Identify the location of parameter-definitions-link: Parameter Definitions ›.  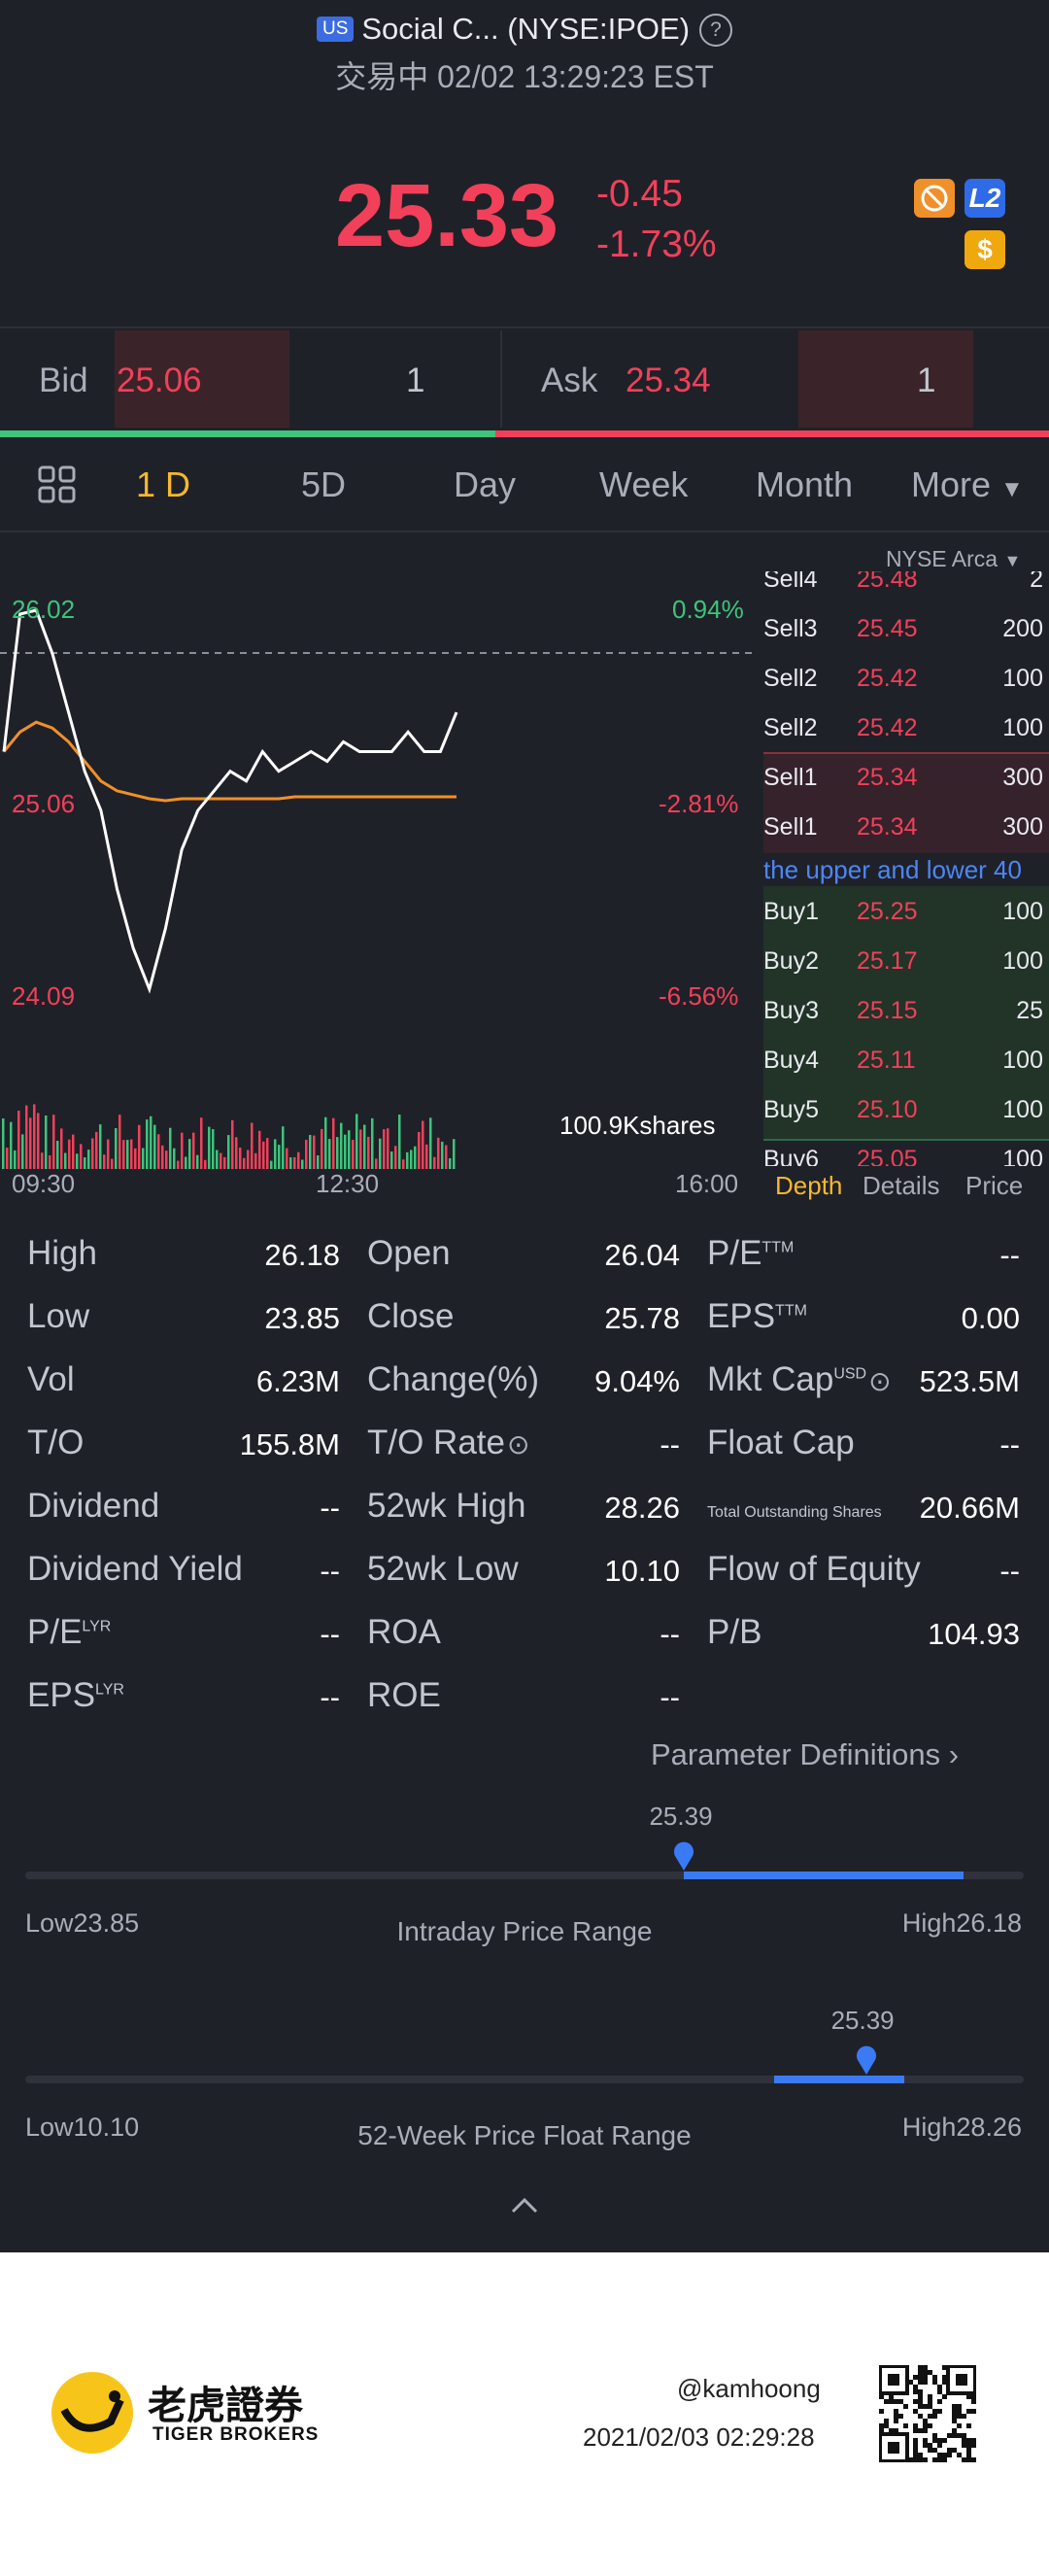
(805, 1755).